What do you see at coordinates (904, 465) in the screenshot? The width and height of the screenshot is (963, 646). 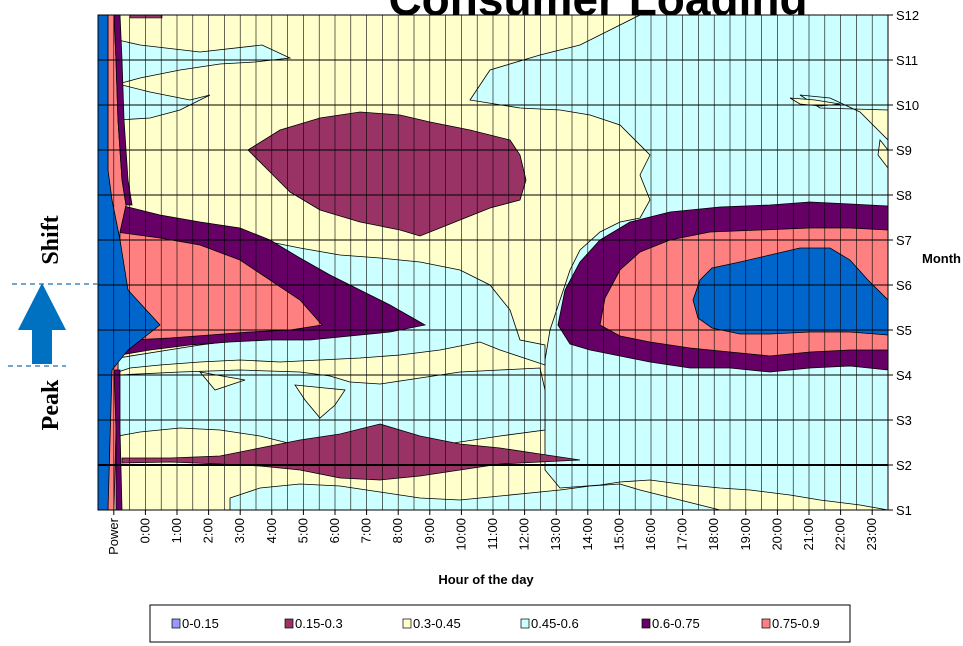 I see `y-tick-label: S2` at bounding box center [904, 465].